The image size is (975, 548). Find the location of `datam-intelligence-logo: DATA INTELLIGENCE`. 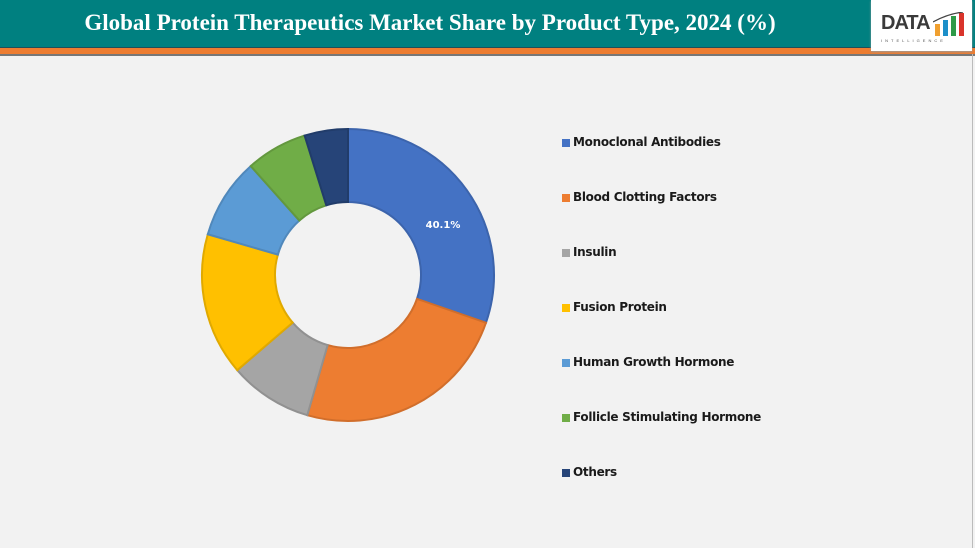

datam-intelligence-logo: DATA INTELLIGENCE is located at coordinates (921, 25).